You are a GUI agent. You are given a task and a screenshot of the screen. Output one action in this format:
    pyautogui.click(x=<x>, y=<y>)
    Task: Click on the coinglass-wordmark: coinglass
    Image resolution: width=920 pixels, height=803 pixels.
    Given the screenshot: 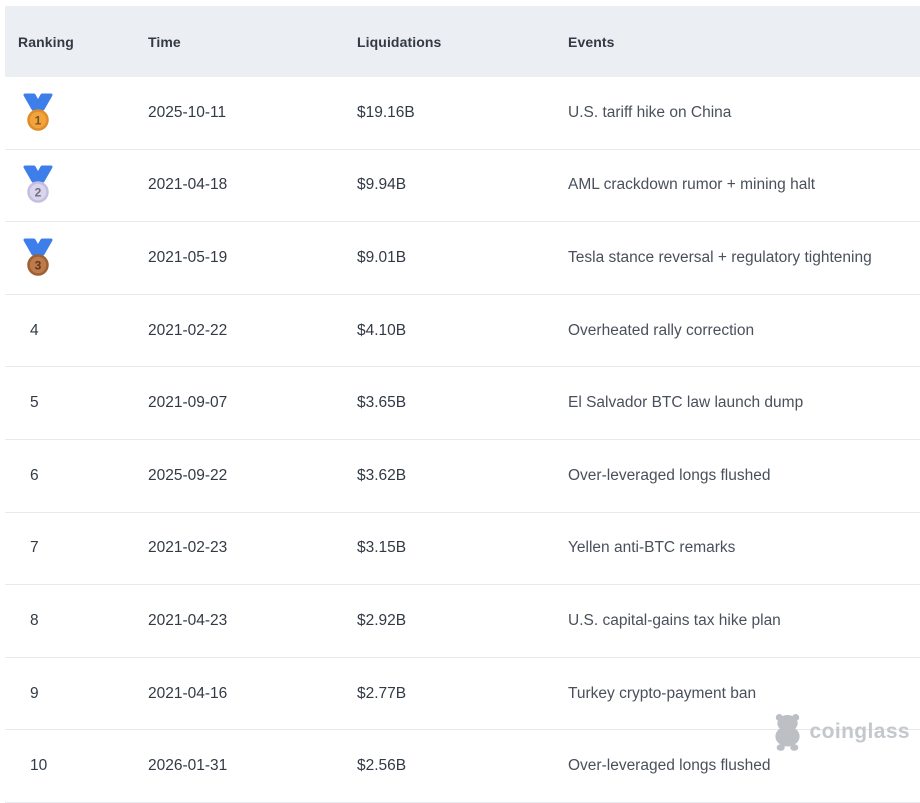 What is the action you would take?
    pyautogui.click(x=859, y=731)
    